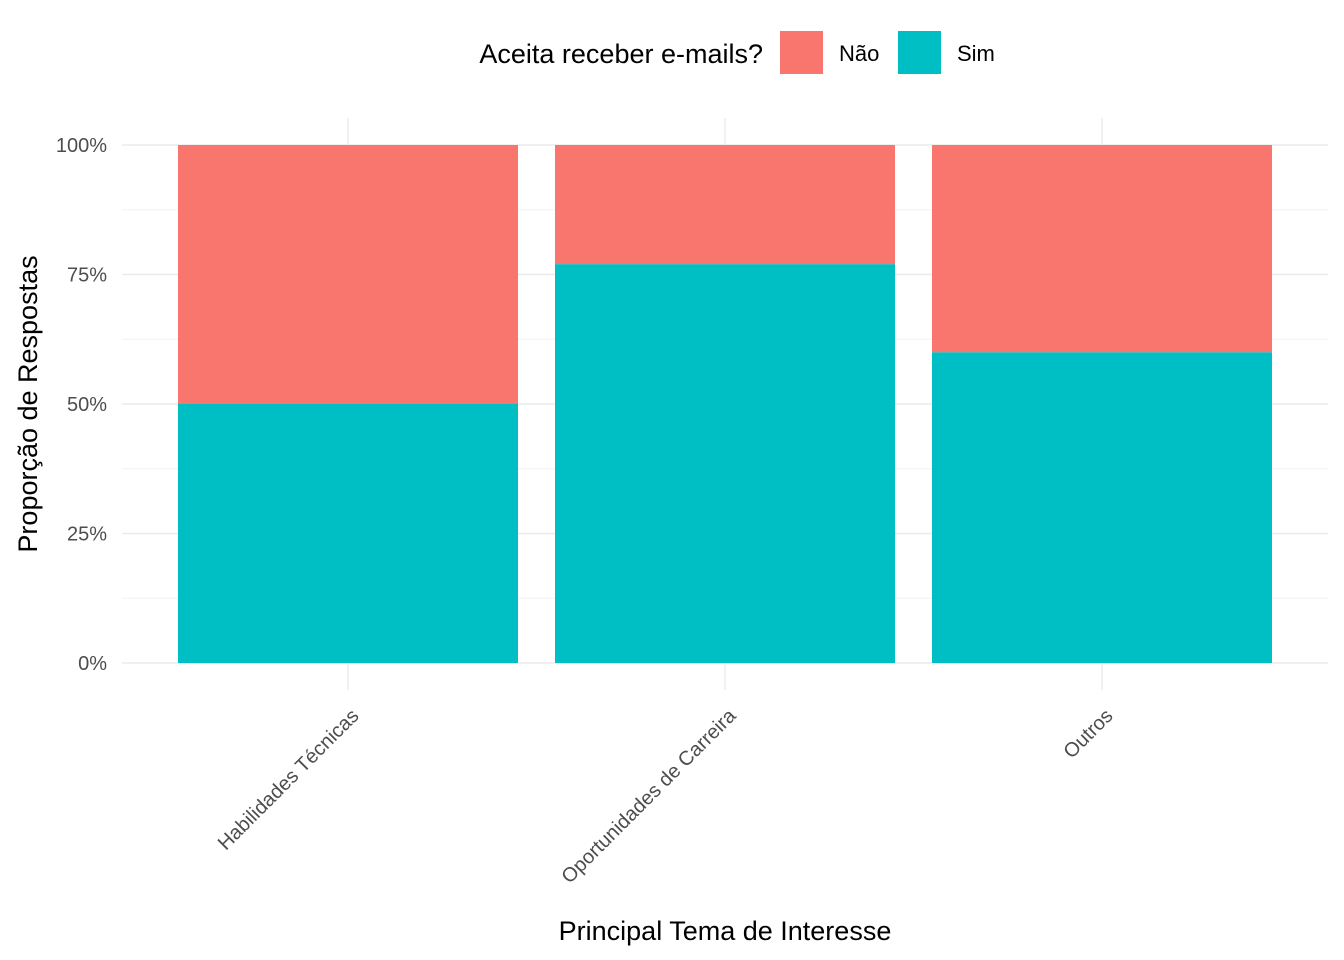 This screenshot has width=1344, height=960. What do you see at coordinates (87, 535) in the screenshot?
I see `y-tick-label: 25%` at bounding box center [87, 535].